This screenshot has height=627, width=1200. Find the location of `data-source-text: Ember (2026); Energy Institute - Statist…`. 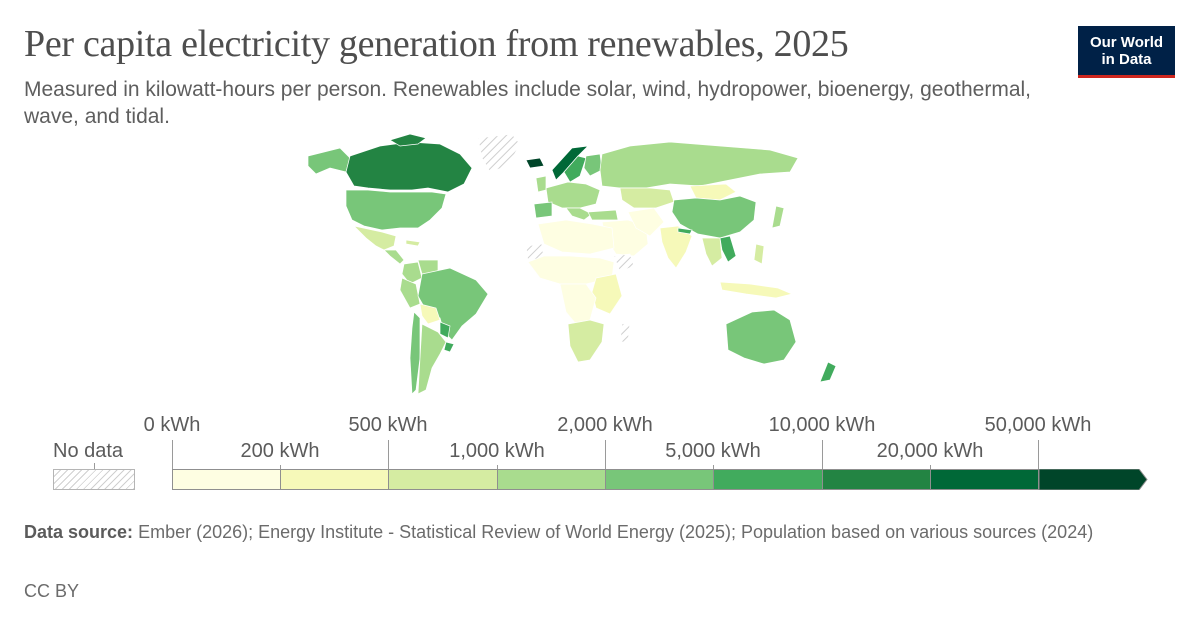

data-source-text: Ember (2026); Energy Institute - Statist… is located at coordinates (616, 532).